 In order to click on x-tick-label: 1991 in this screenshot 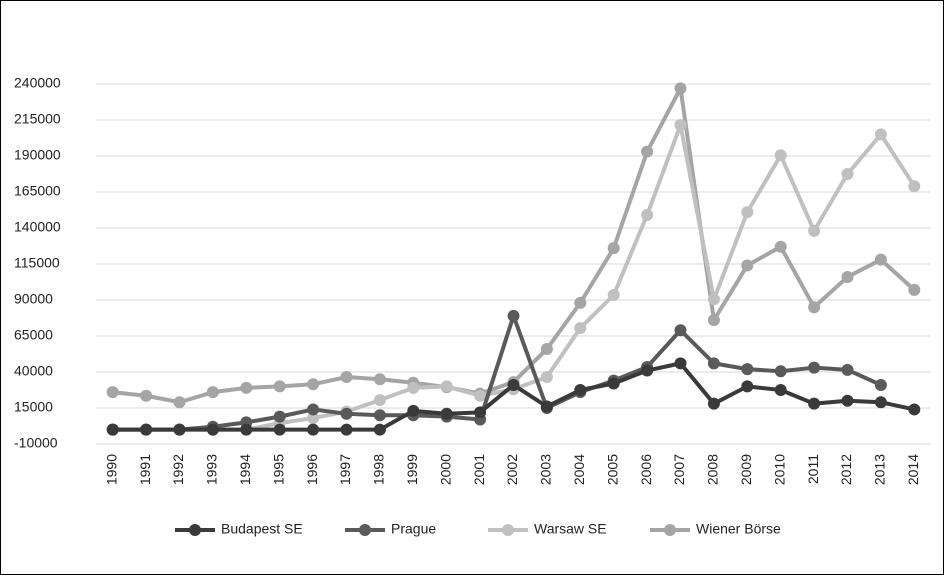, I will do `click(145, 469)`.